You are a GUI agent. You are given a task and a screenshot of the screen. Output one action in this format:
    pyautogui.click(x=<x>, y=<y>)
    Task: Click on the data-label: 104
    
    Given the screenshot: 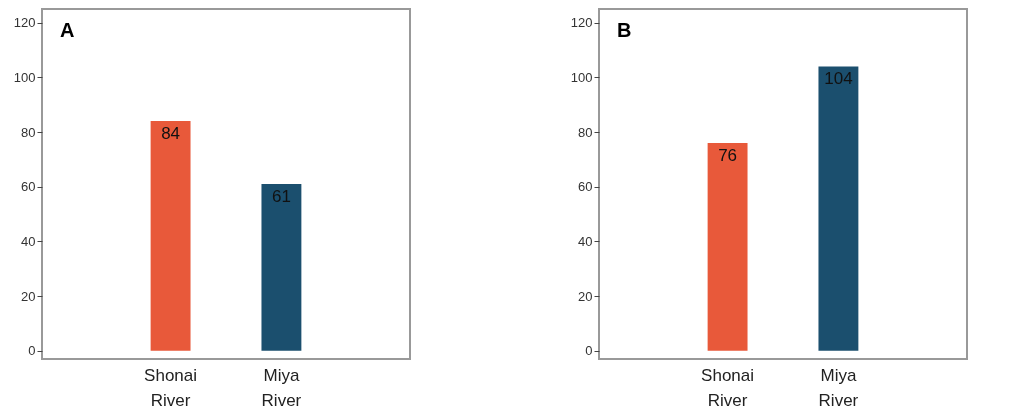 What is the action you would take?
    pyautogui.click(x=838, y=79)
    